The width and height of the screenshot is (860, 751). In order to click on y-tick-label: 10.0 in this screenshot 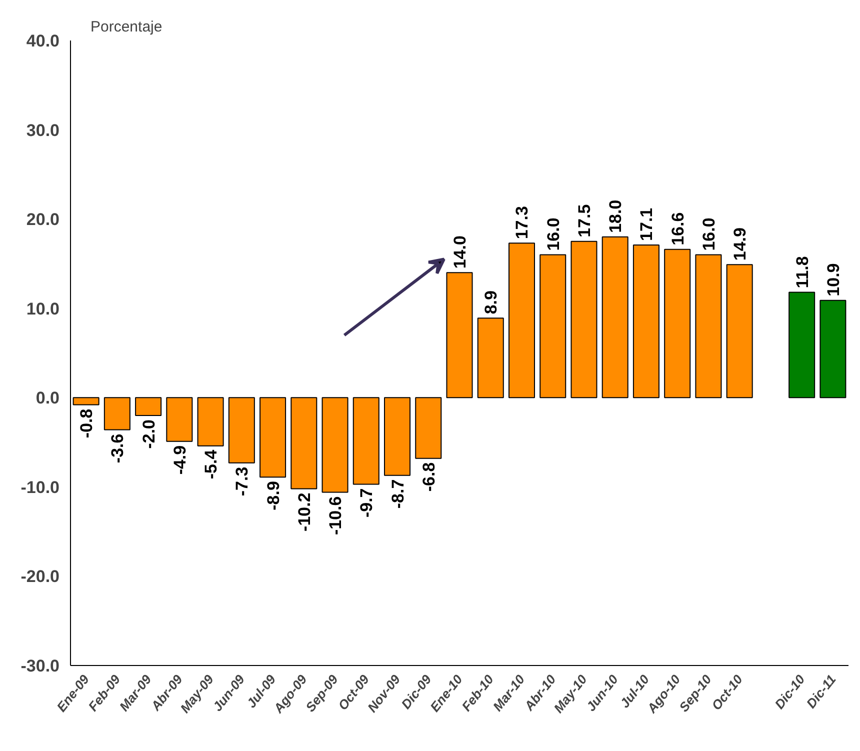, I will do `click(43, 308)`.